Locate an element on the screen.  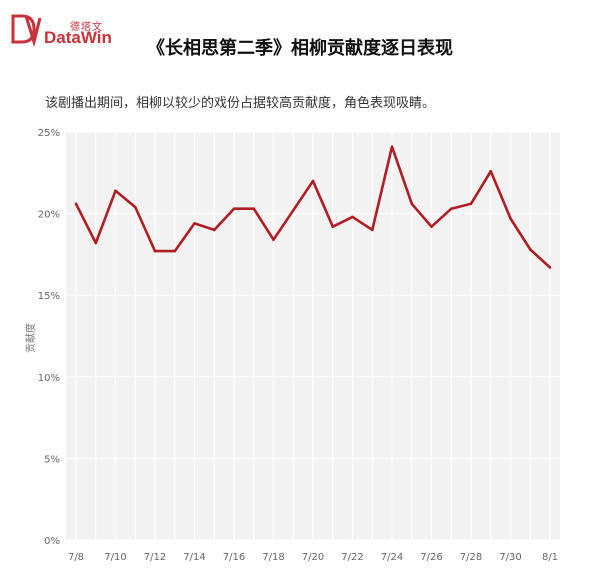
chart-title: 《长相思第二季》相柳贡献度逐日表现 is located at coordinates (300, 48).